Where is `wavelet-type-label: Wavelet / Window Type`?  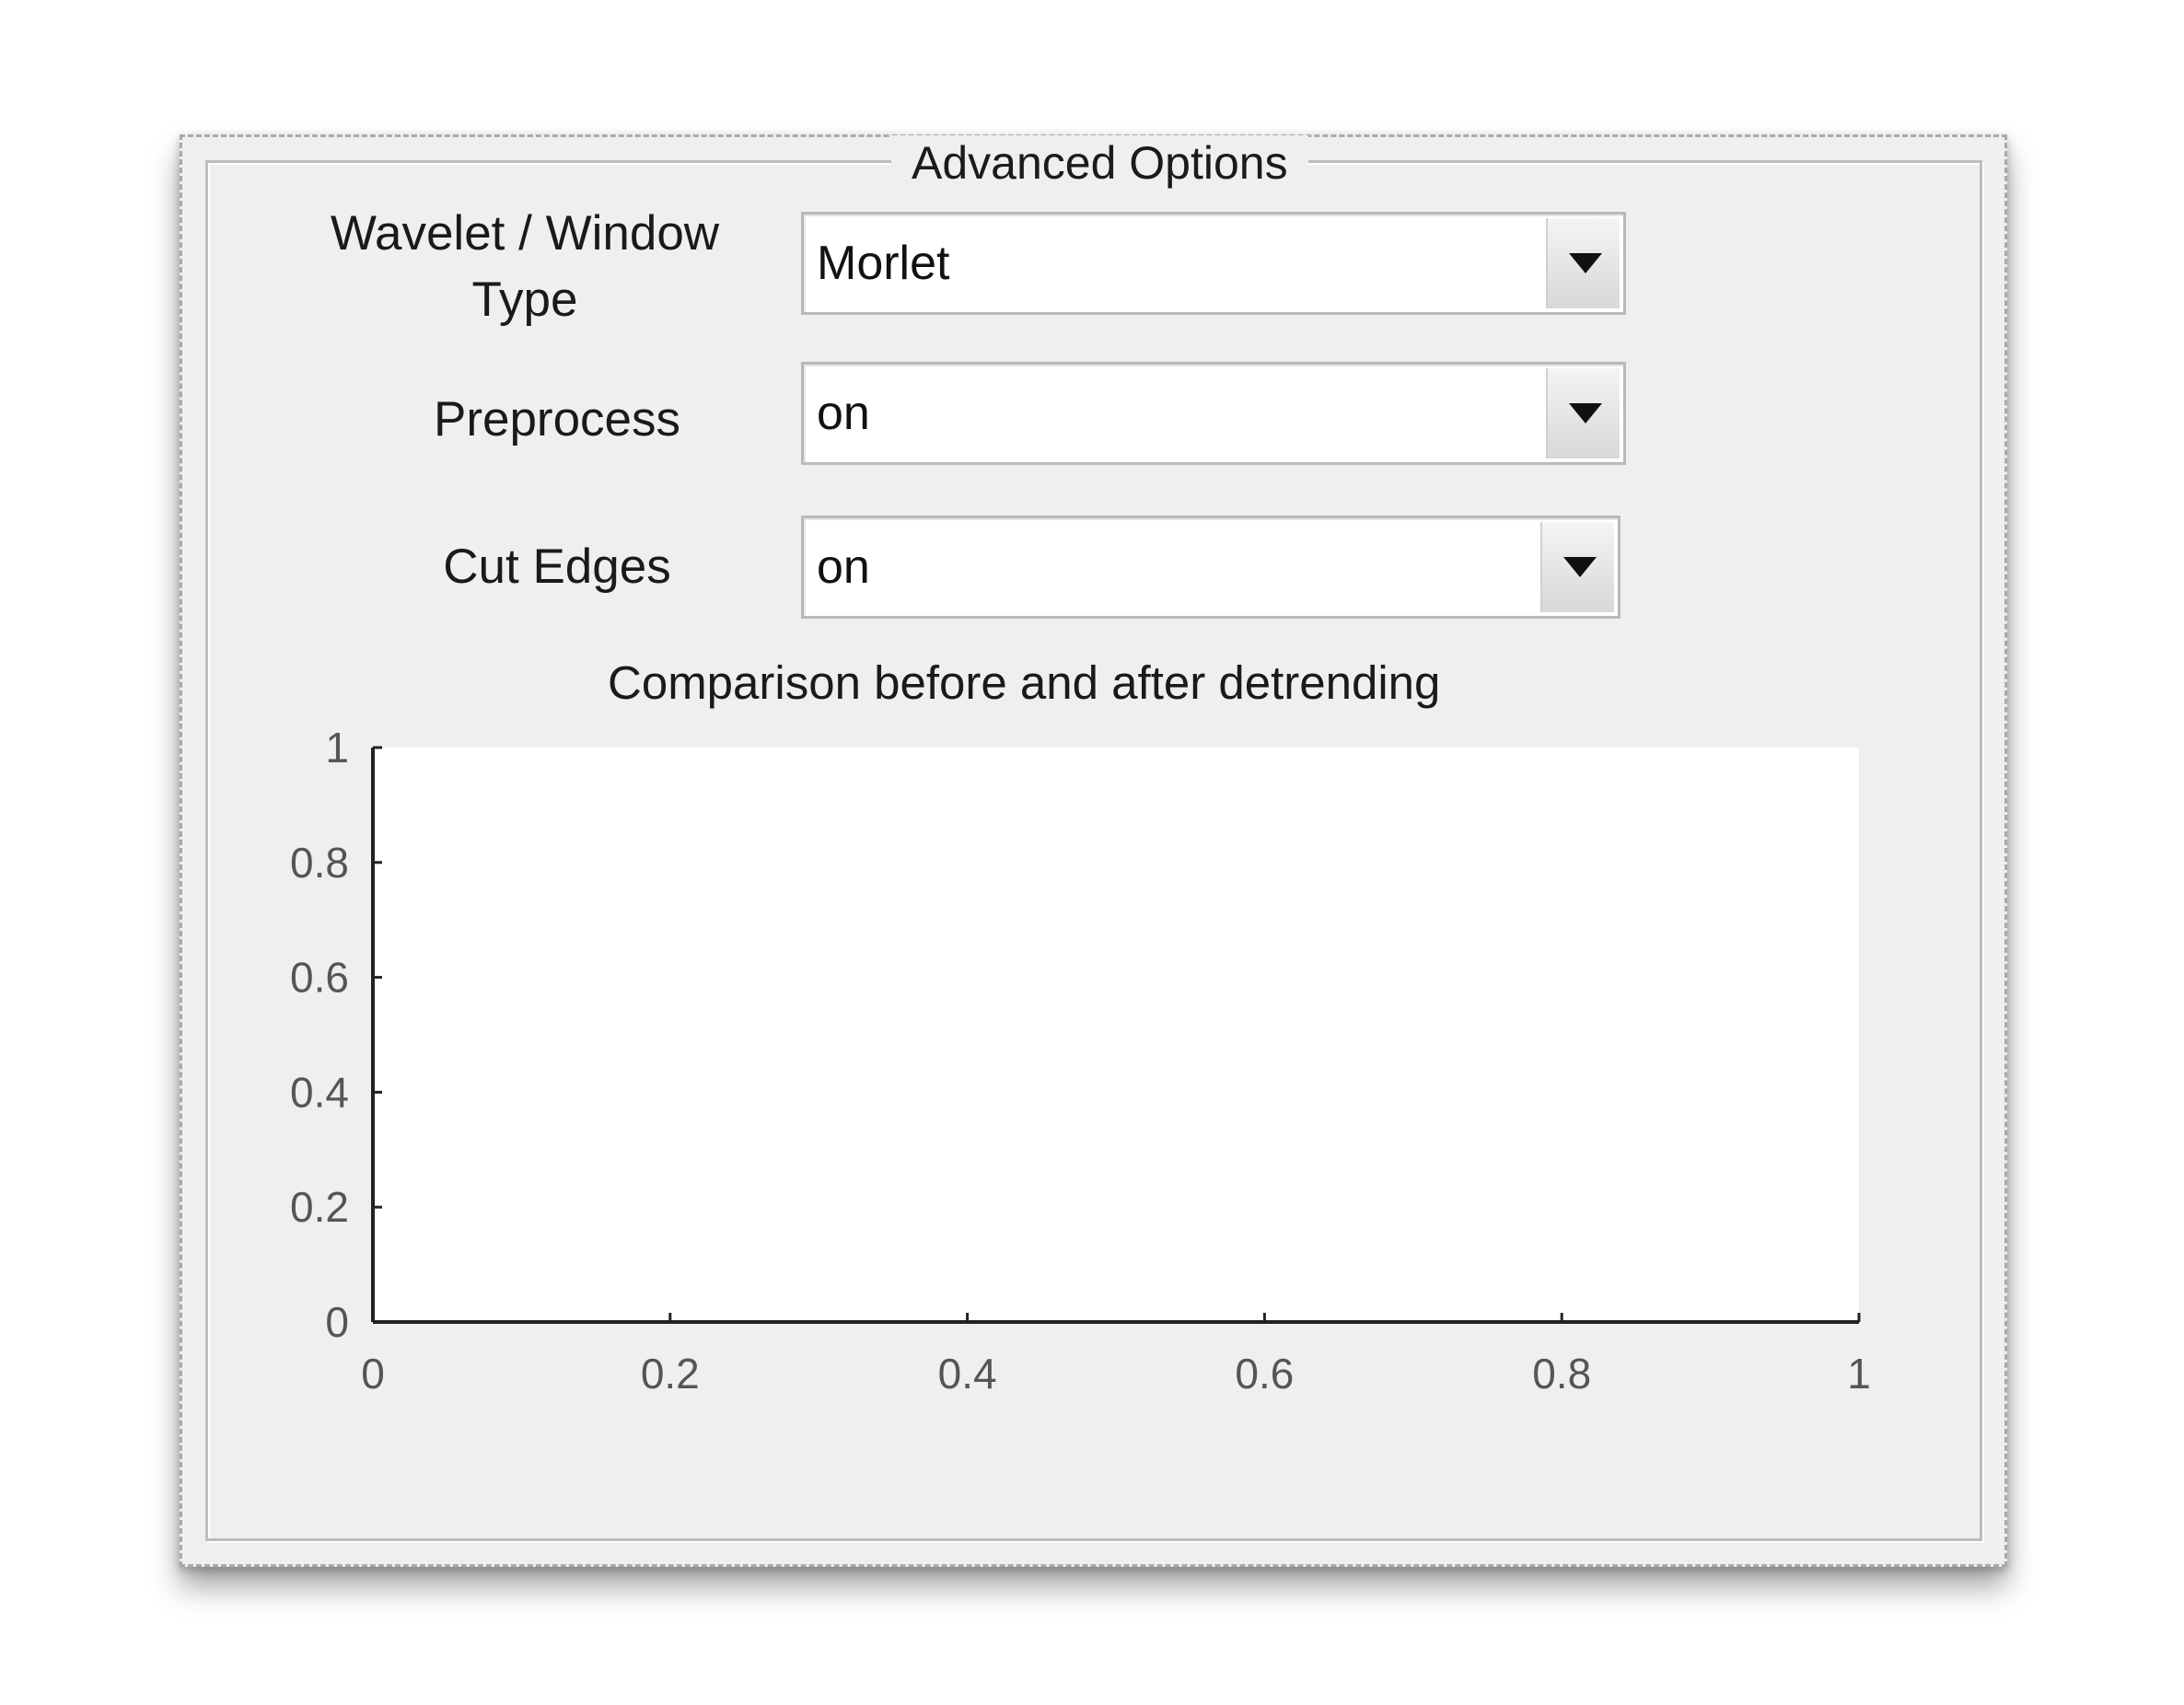 wavelet-type-label: Wavelet / Window Type is located at coordinates (525, 267).